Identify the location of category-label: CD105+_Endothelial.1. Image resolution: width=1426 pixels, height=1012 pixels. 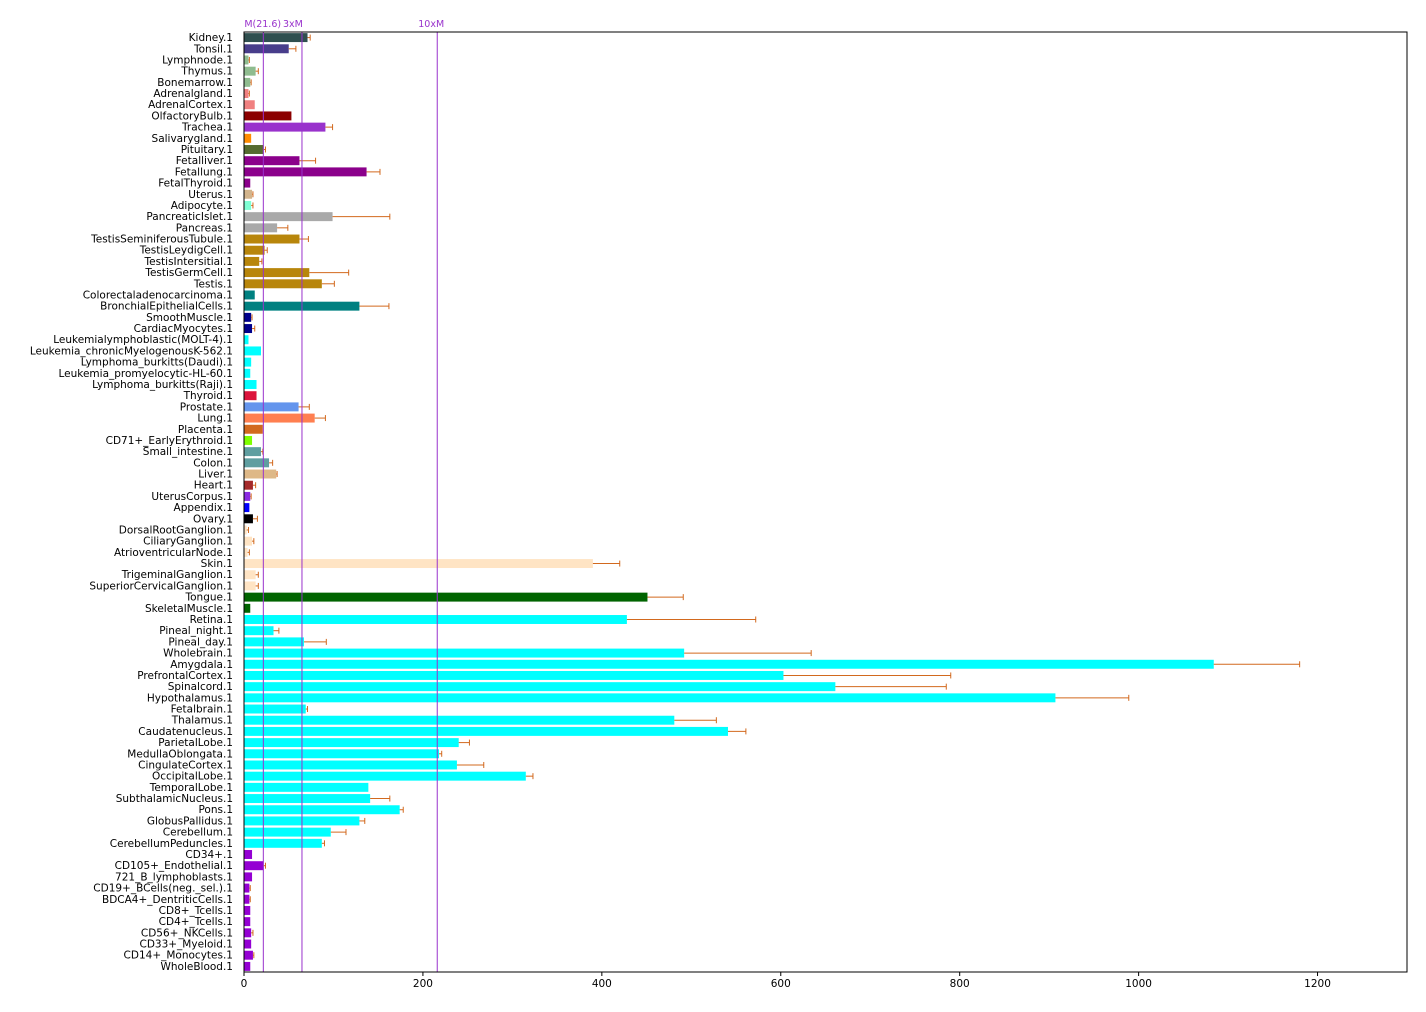
(174, 866).